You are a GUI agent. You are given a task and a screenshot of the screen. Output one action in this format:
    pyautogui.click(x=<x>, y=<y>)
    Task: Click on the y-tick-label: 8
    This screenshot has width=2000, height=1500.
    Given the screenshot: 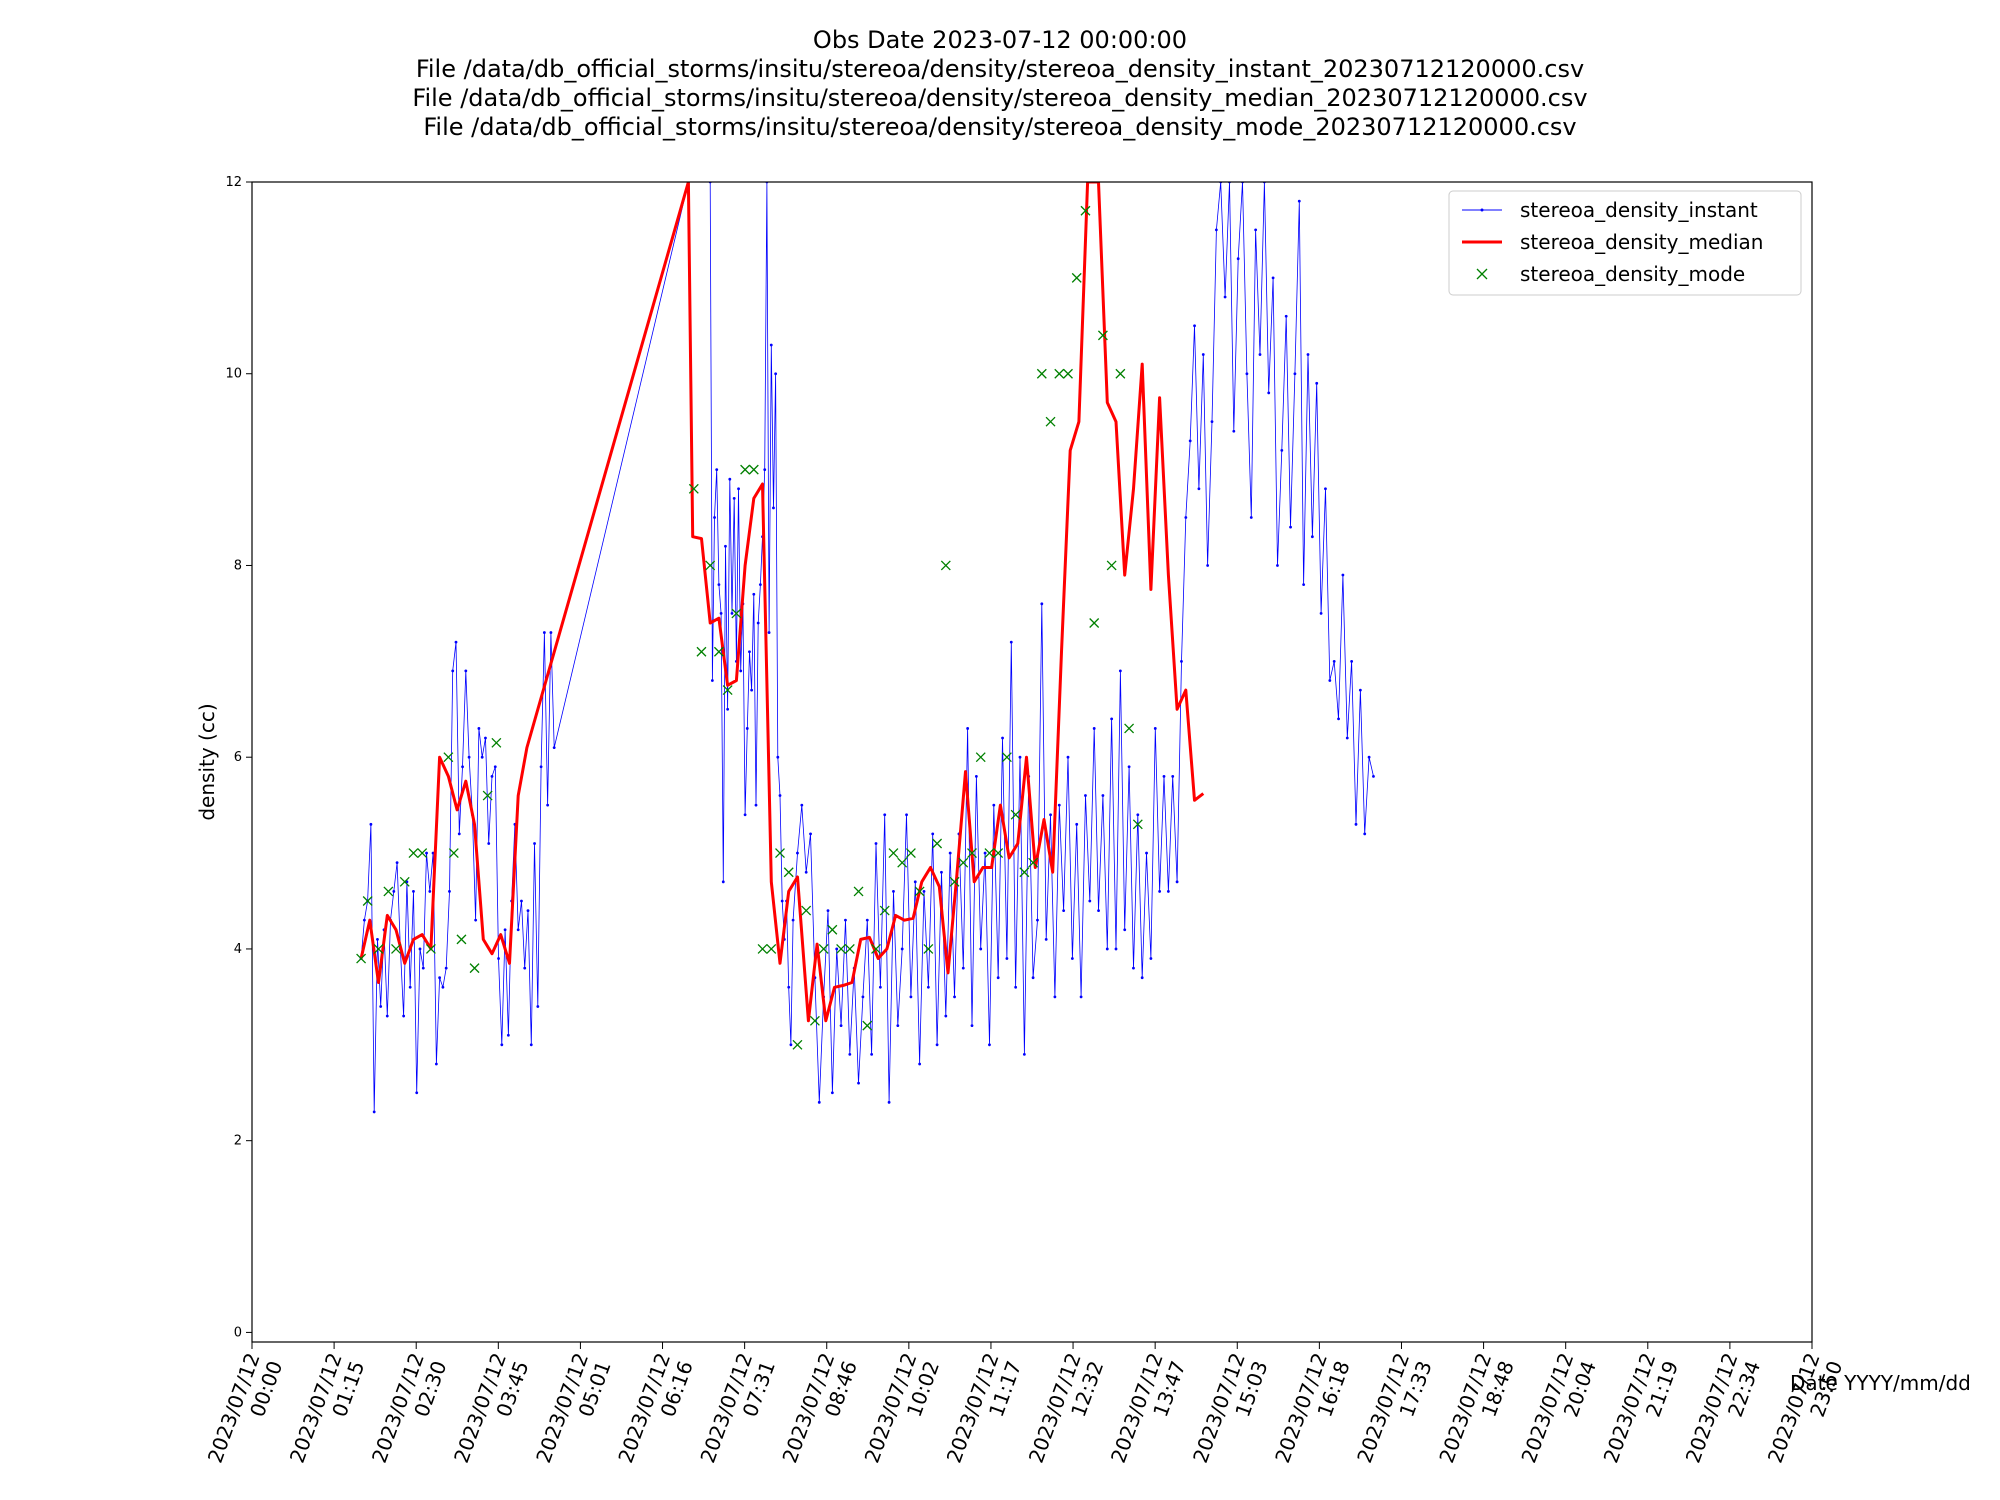 What is the action you would take?
    pyautogui.click(x=238, y=565)
    